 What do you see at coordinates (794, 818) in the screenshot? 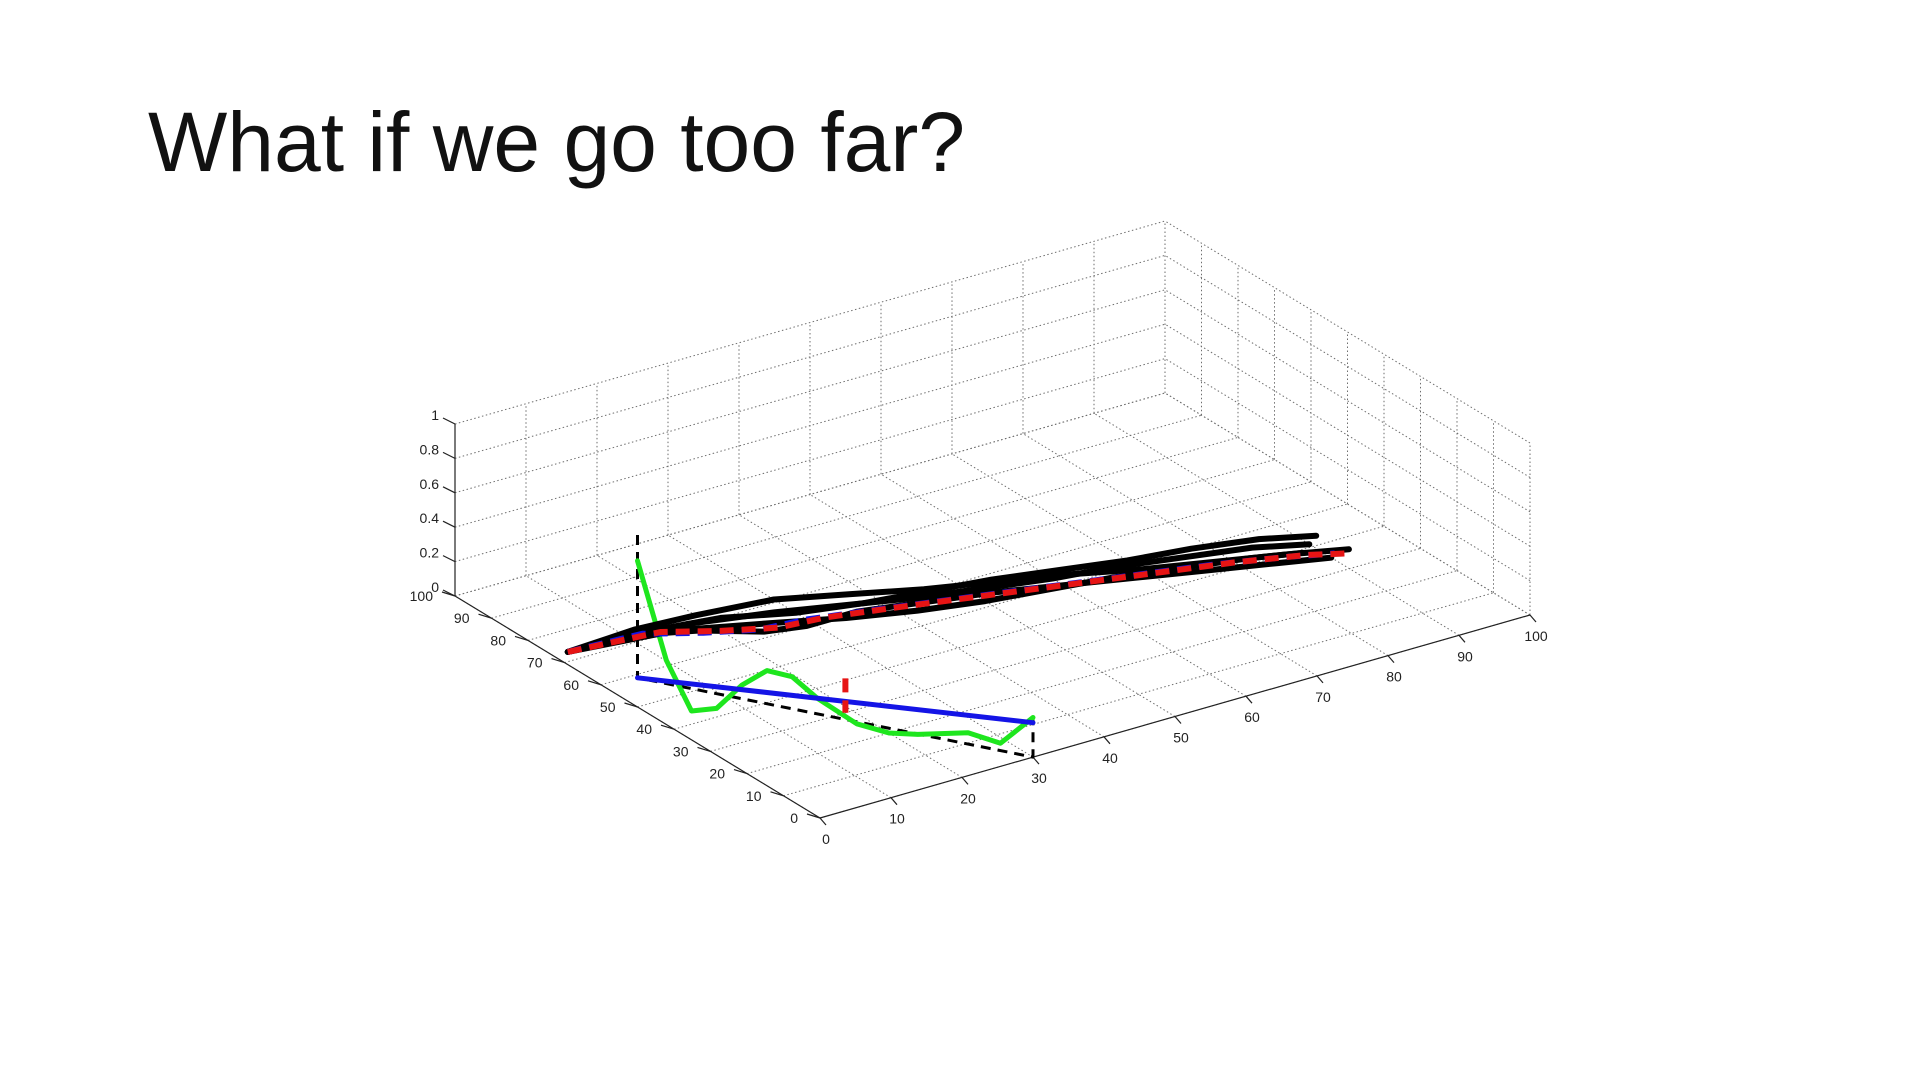
I see `y-tick-label: 0` at bounding box center [794, 818].